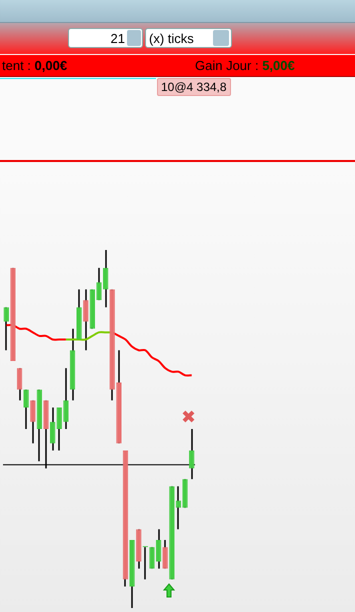 The image size is (355, 612). I want to click on text: 0,00€, so click(51, 65).